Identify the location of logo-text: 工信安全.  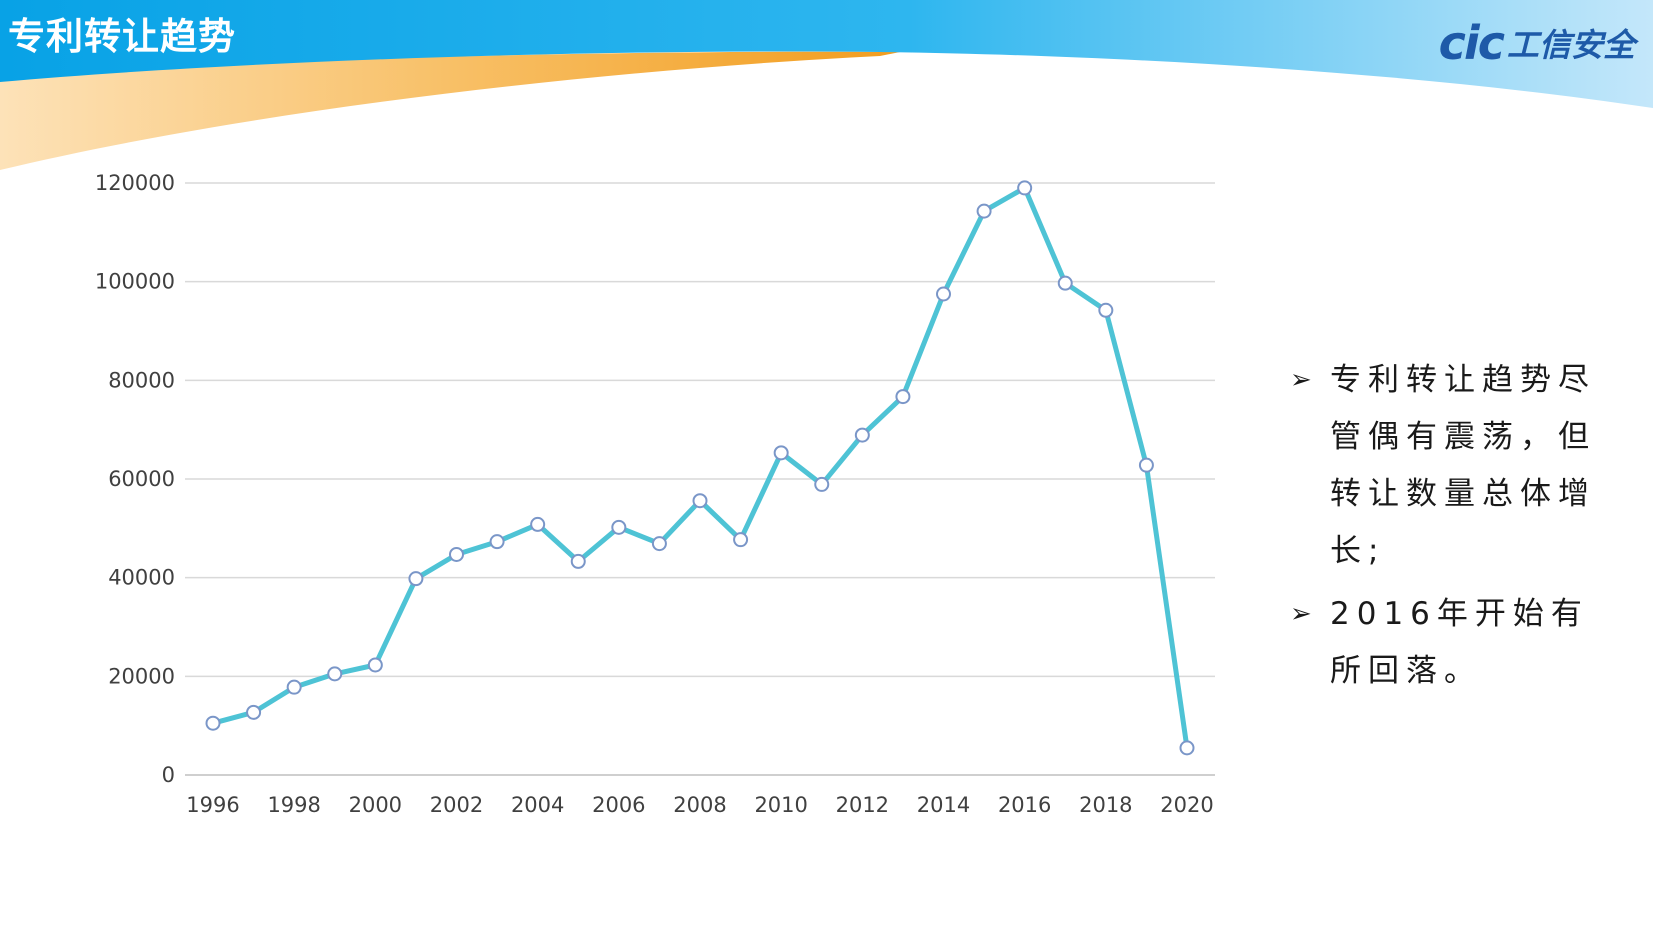
(1570, 45).